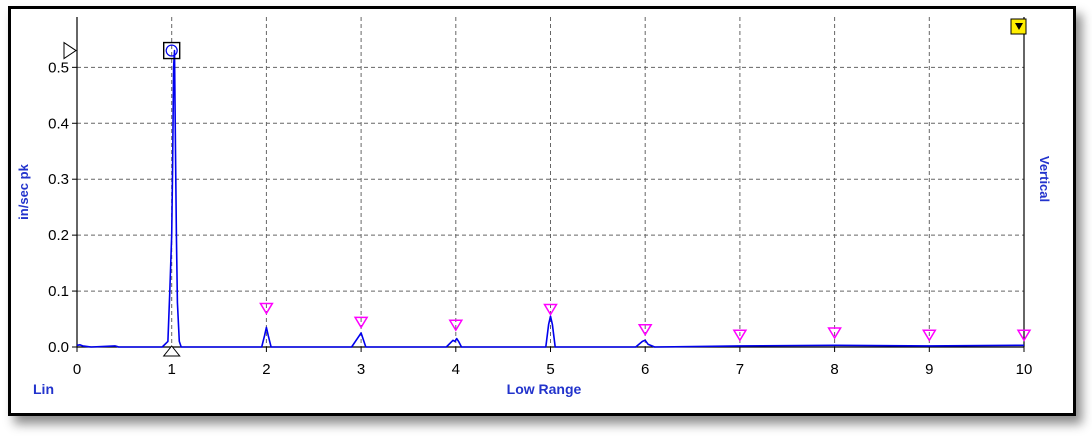  I want to click on flag-down-arrow-icon, so click(1019, 26).